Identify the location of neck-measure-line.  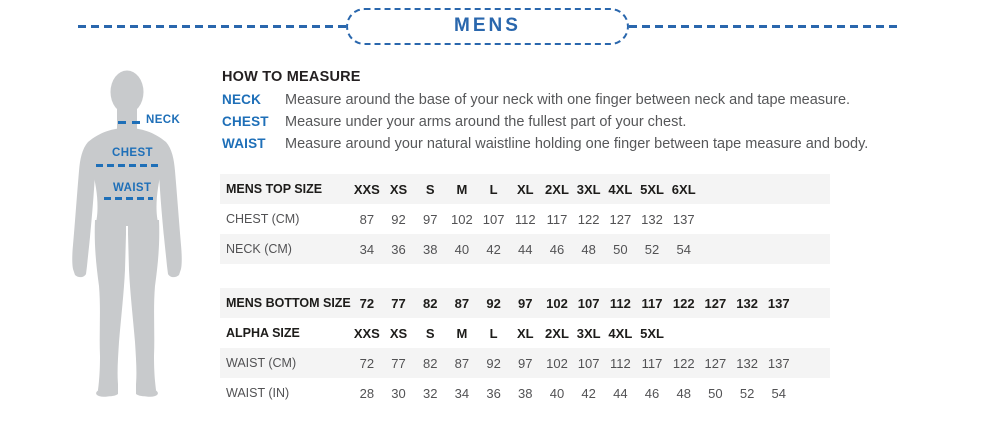
(129, 122).